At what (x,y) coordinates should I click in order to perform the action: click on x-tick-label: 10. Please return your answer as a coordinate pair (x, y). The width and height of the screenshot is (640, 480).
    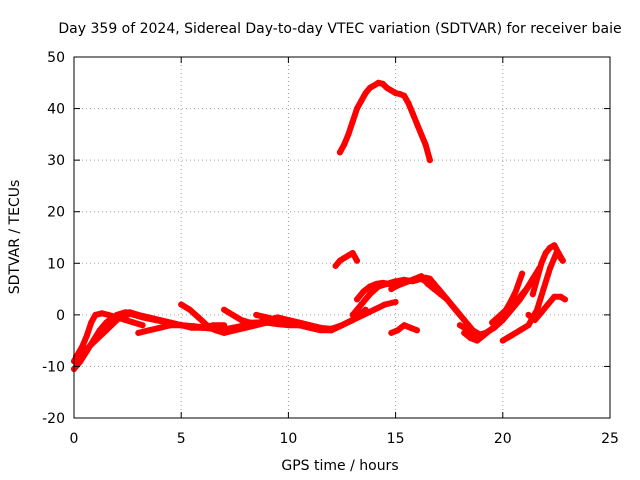
    Looking at the image, I should click on (288, 439).